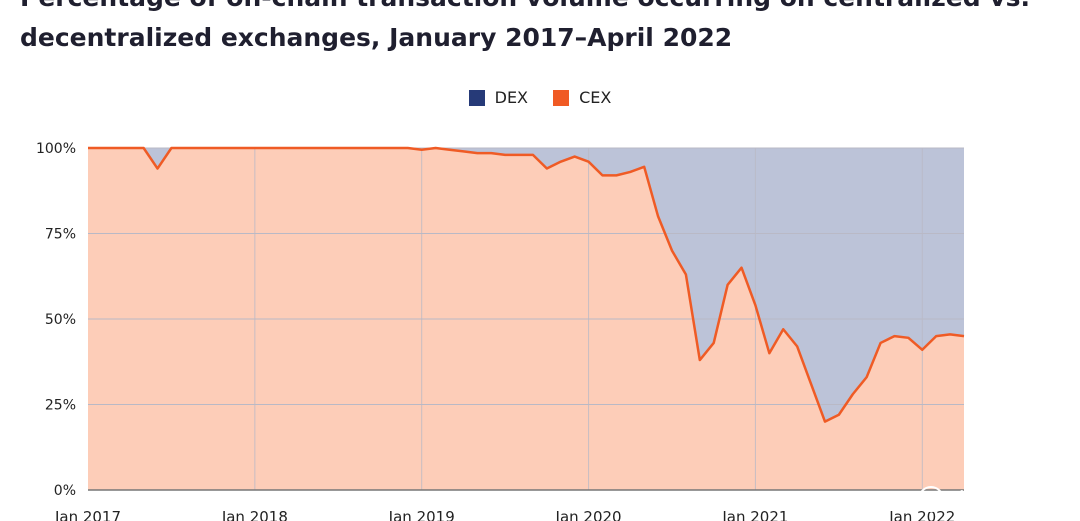  Describe the element at coordinates (511, 97) in the screenshot. I see `legend-label-dex: DEX` at that location.